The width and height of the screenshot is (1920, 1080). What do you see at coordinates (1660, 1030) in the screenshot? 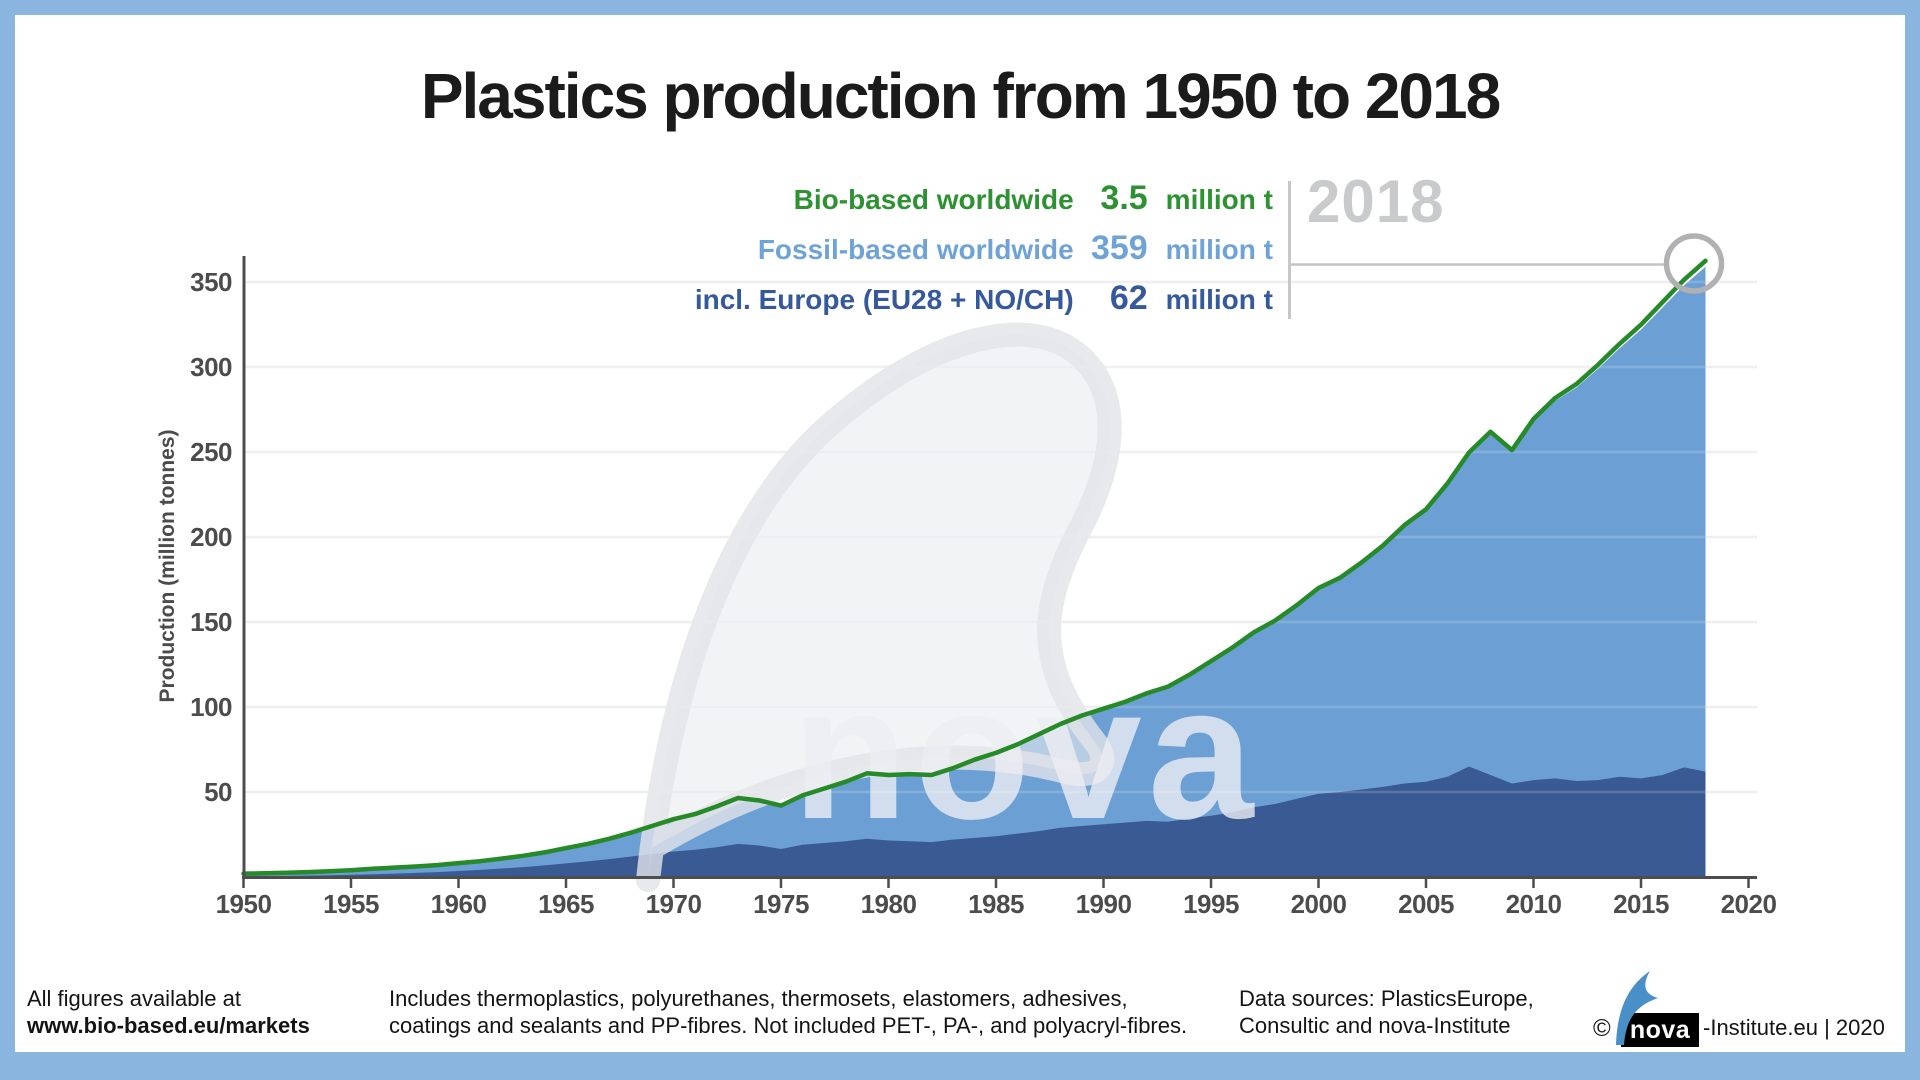
I see `nova-logo-box: nova` at bounding box center [1660, 1030].